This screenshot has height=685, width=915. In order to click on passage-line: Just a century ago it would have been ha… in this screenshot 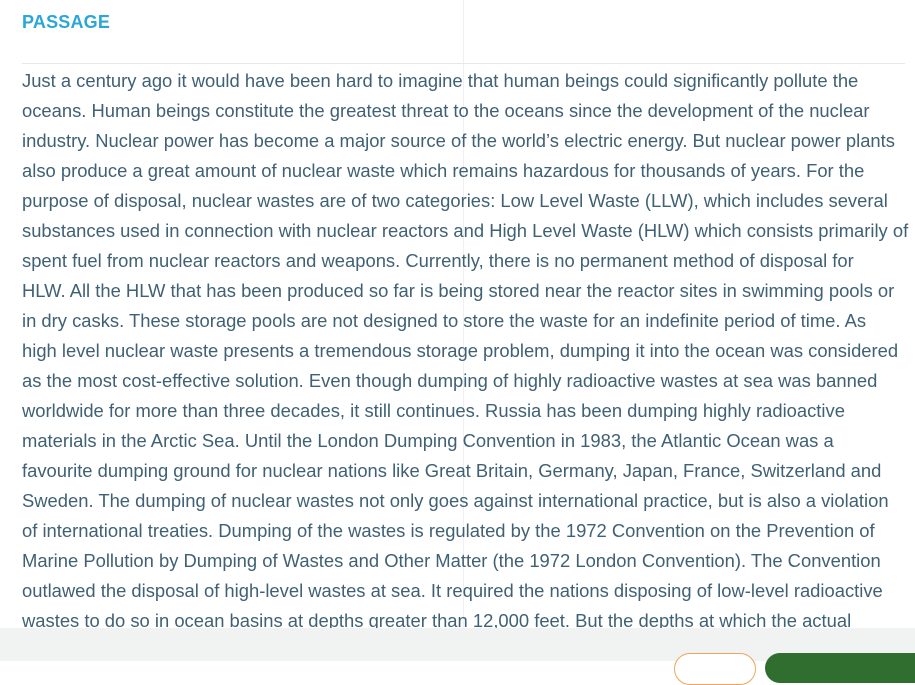, I will do `click(440, 80)`.